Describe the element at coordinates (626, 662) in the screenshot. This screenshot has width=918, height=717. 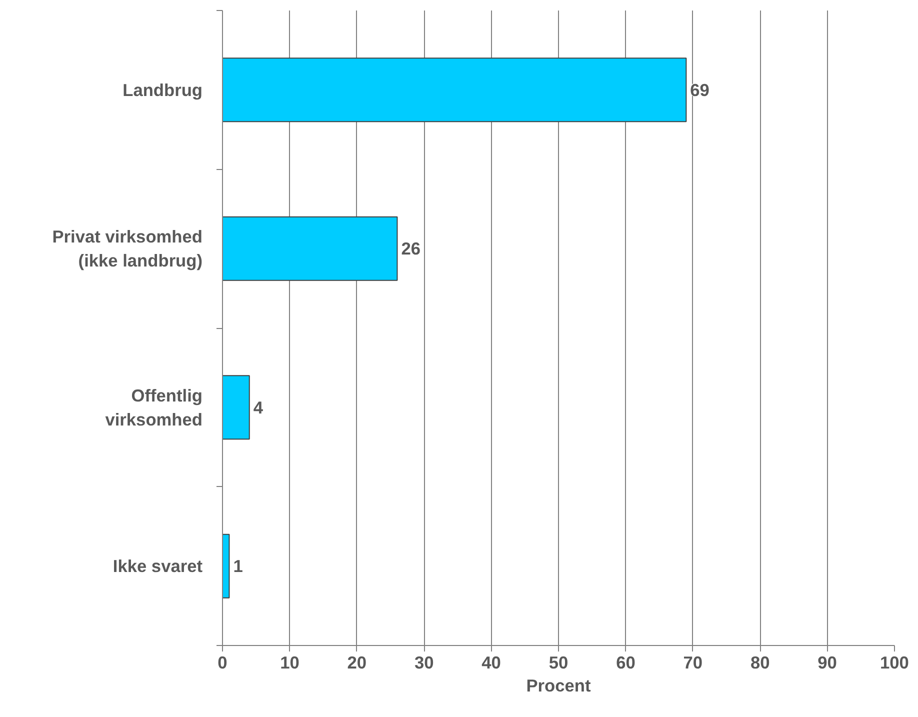
I see `x-tick-label: 60` at that location.